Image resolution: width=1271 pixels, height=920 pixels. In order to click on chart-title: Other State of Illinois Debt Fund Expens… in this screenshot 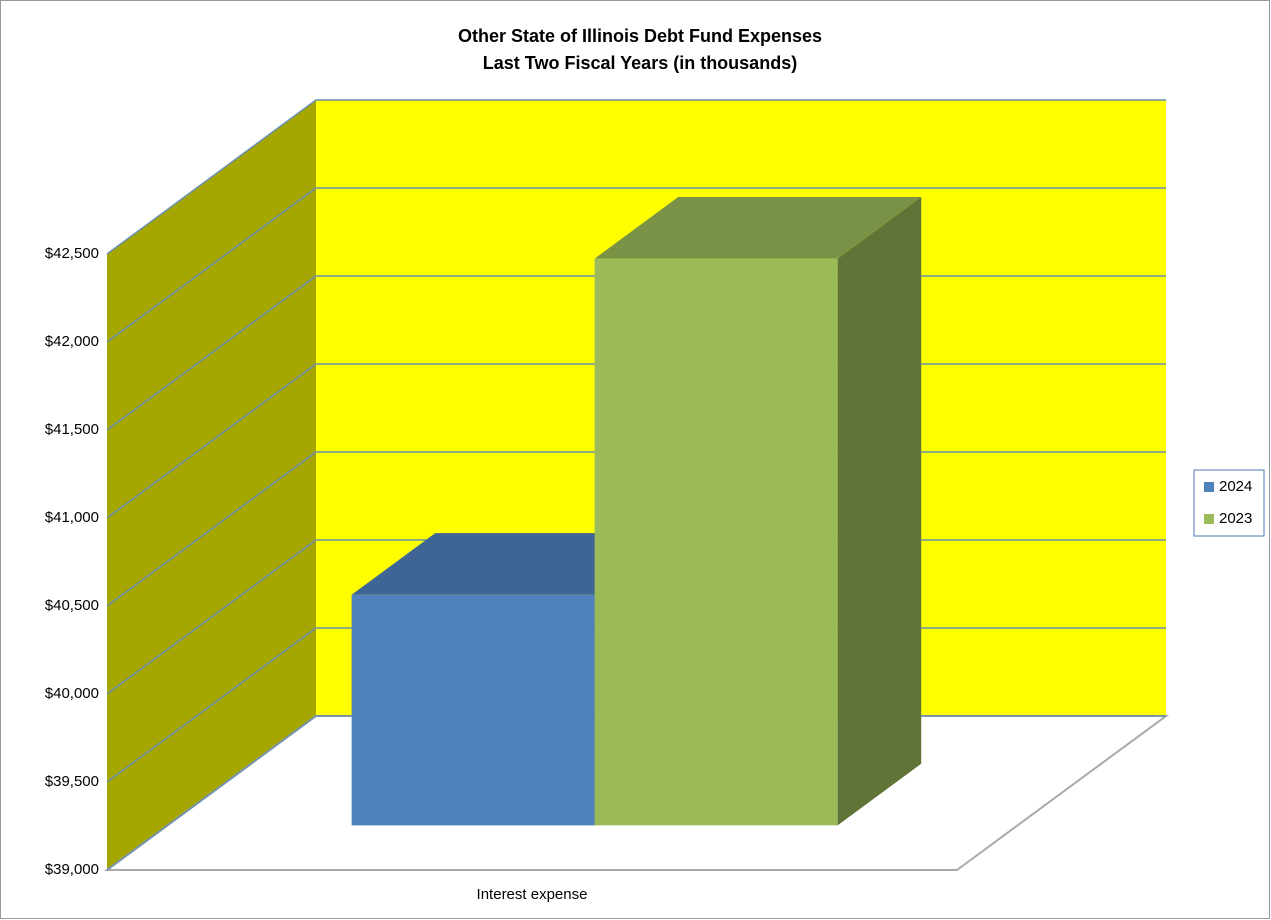, I will do `click(640, 36)`.